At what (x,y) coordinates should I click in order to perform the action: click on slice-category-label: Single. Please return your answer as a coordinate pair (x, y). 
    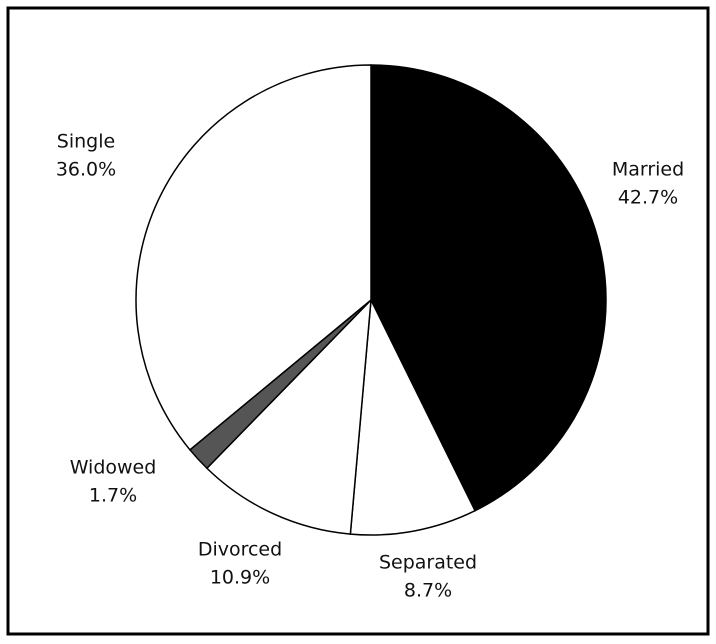
    Looking at the image, I should click on (86, 142).